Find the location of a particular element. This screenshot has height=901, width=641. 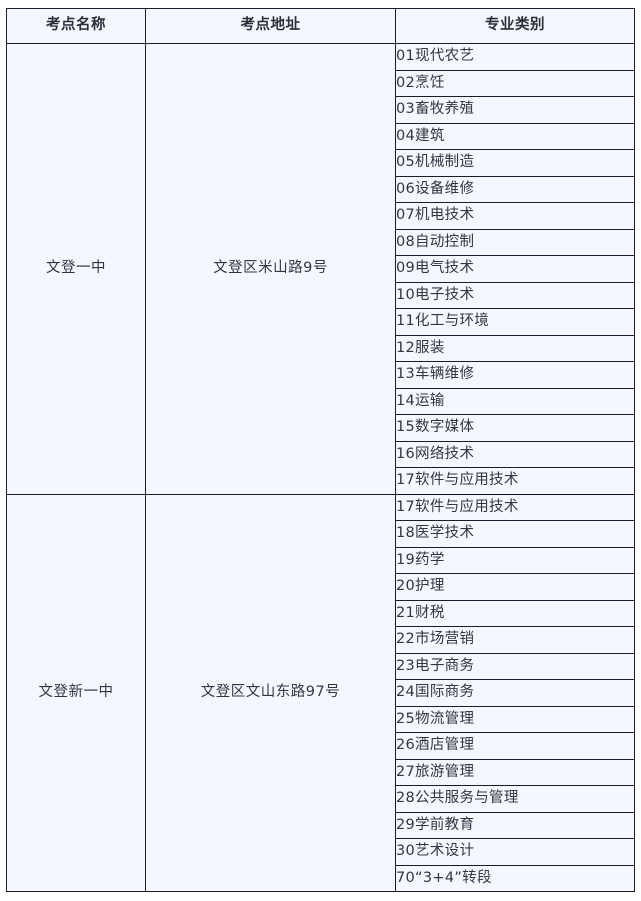

table-row: 10电子技术 is located at coordinates (321, 295).